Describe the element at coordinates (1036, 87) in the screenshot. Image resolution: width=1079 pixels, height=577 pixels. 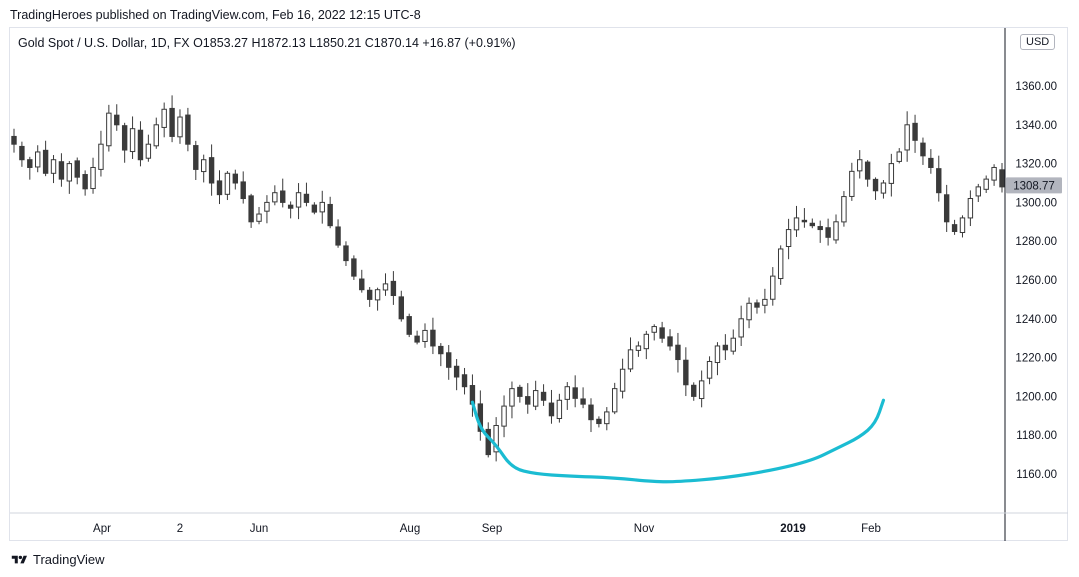
I see `price-tick-label: 1360.00` at that location.